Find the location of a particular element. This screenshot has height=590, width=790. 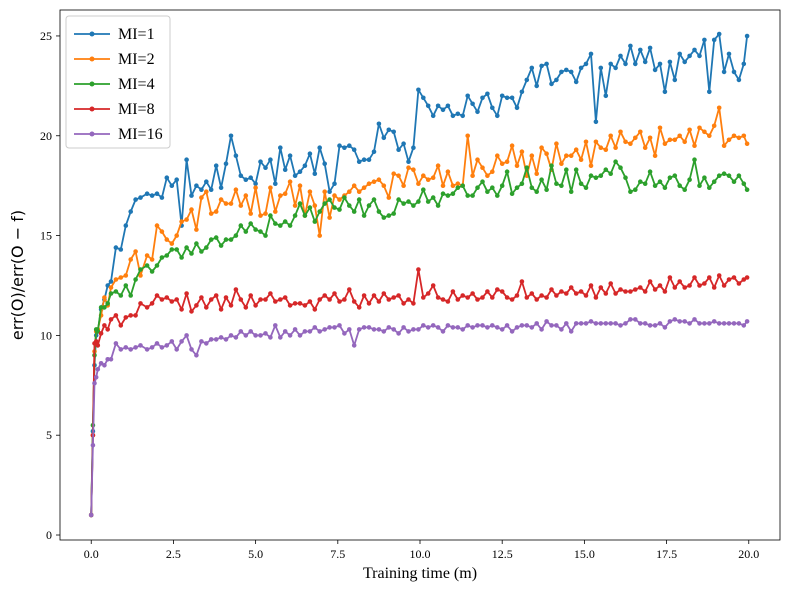

y-axis: 0 5 10 15 20 25 is located at coordinates (50, 285).